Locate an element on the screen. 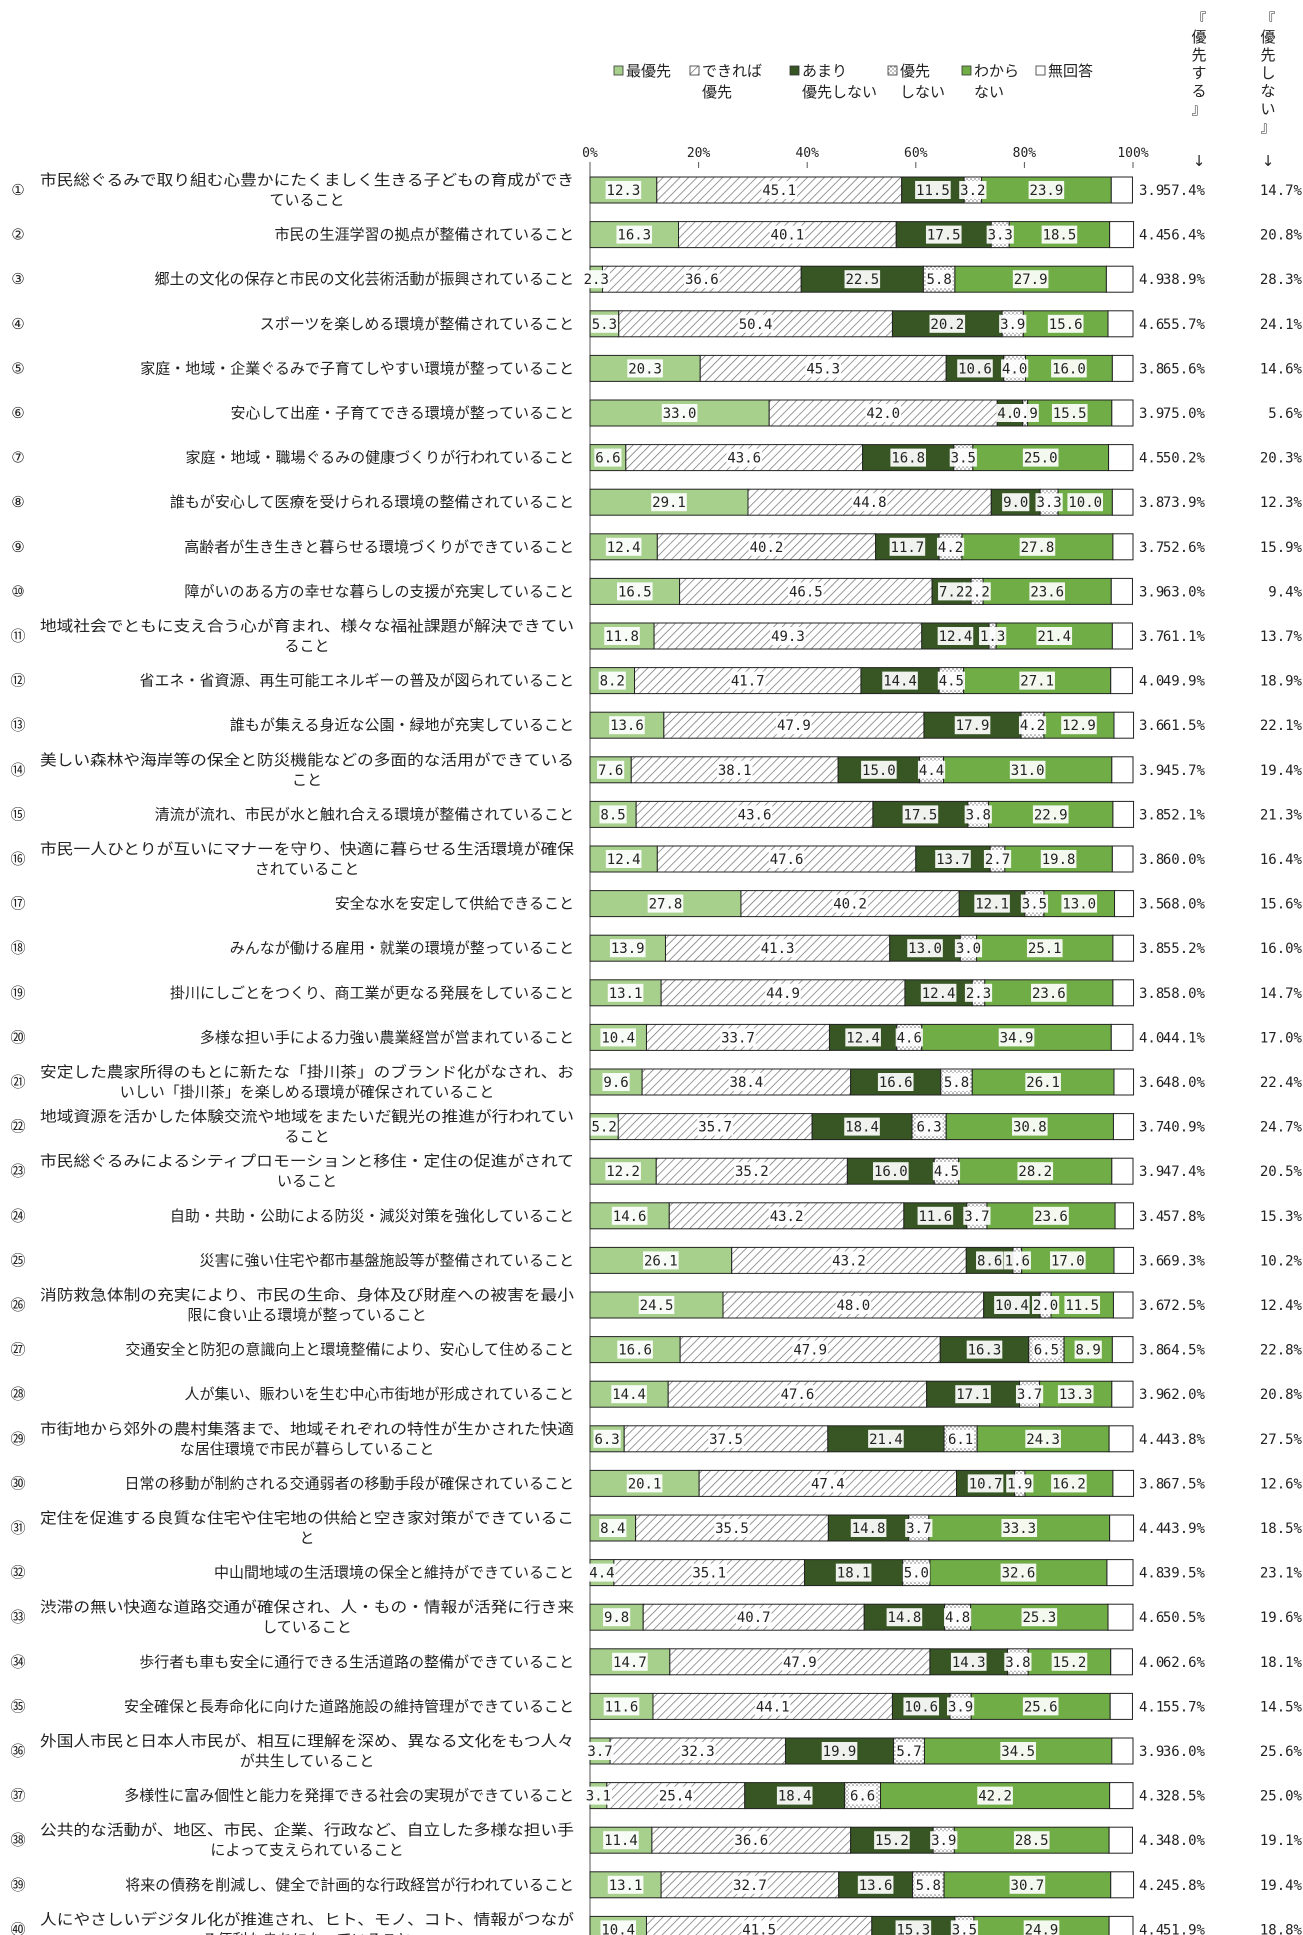 The width and height of the screenshot is (1303, 1935). data-label: 20.2 is located at coordinates (947, 325).